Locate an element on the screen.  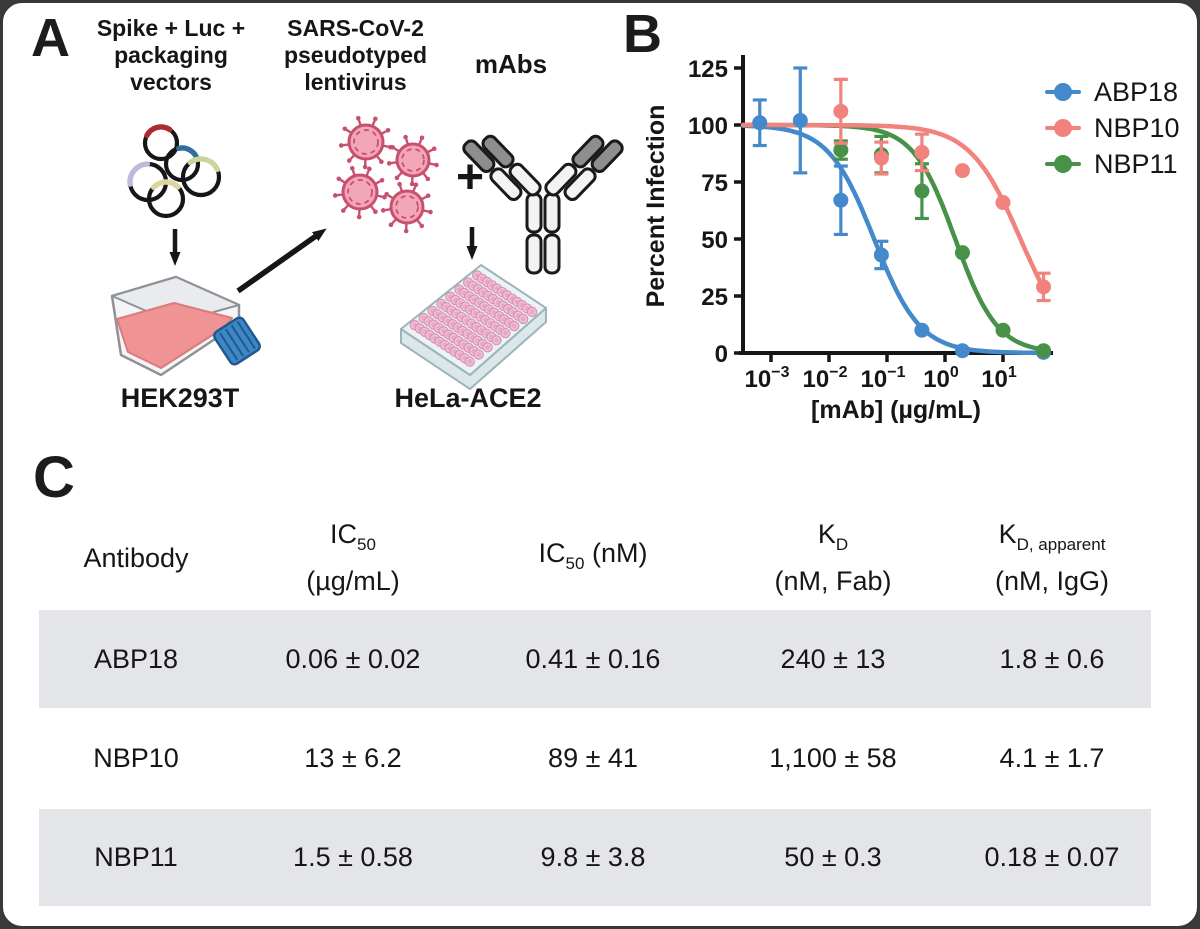
fit-curve-ABP18 is located at coordinates (893, 239).